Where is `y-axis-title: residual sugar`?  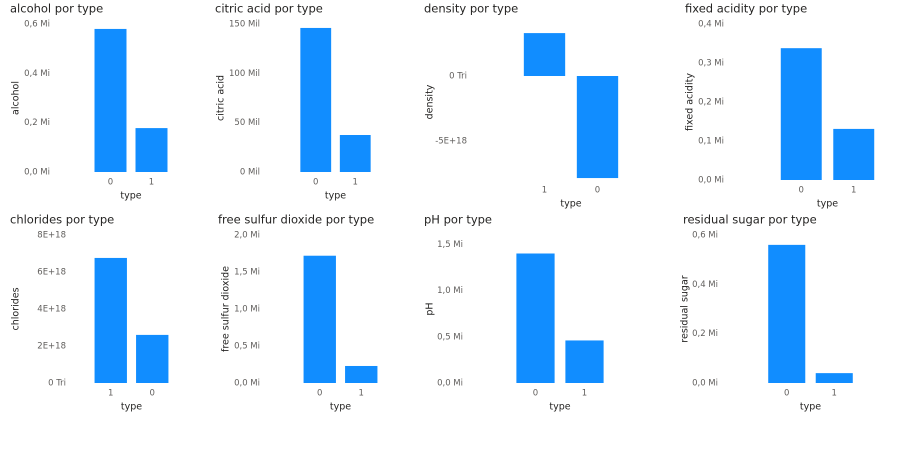 y-axis-title: residual sugar is located at coordinates (685, 308).